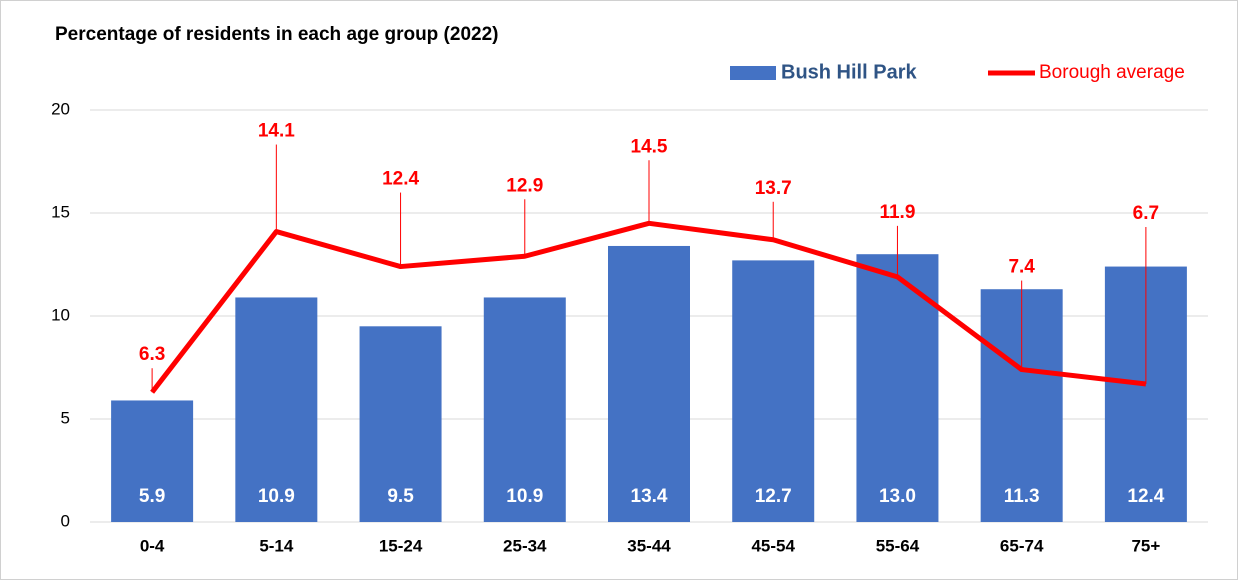 The width and height of the screenshot is (1238, 580). What do you see at coordinates (649, 545) in the screenshot?
I see `x-tick-label: 35-44` at bounding box center [649, 545].